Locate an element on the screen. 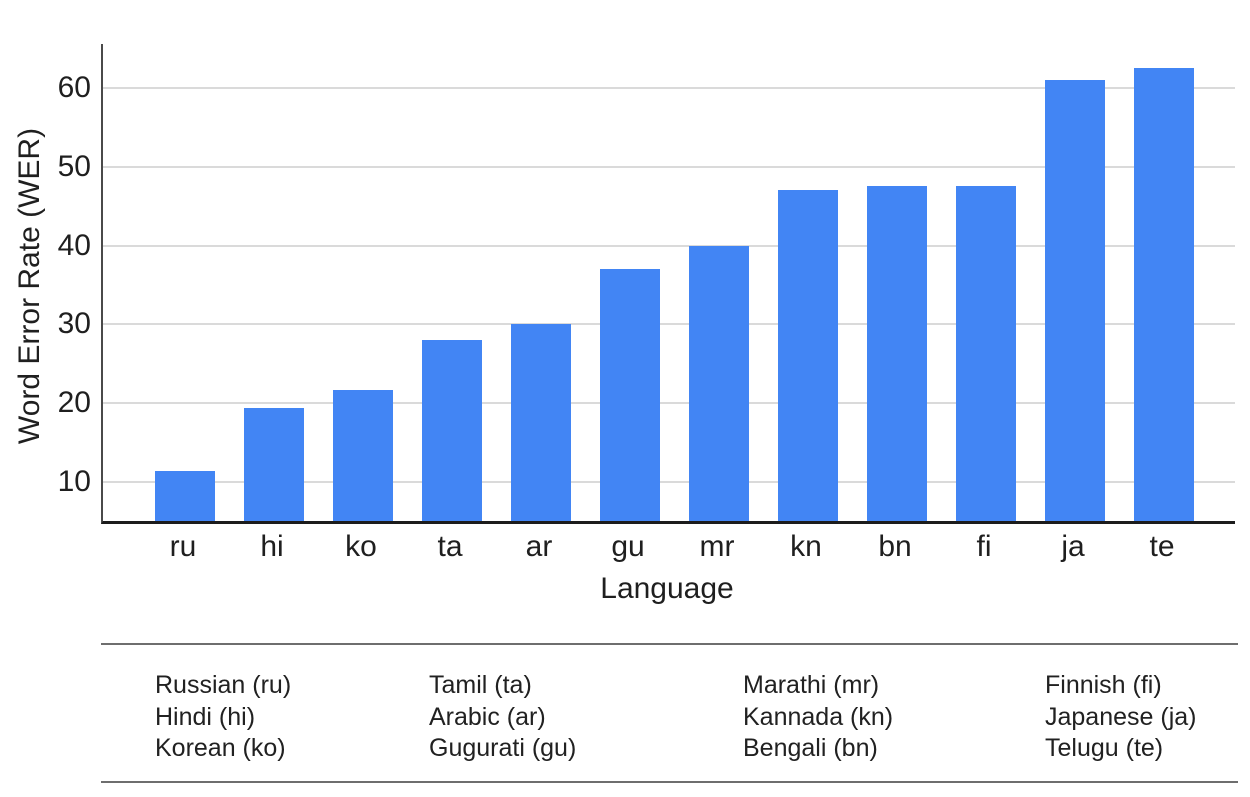 The height and width of the screenshot is (797, 1250). legend-entry: Korean (ko) is located at coordinates (220, 748).